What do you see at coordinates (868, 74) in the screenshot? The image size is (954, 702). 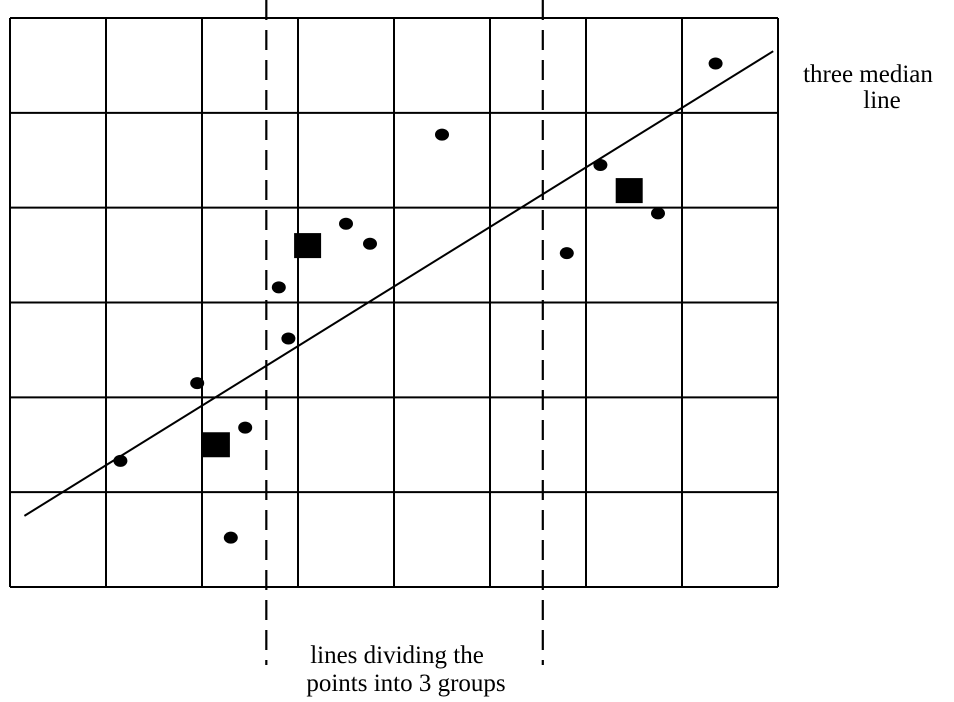 I see `median-line-label-line-1: three median` at bounding box center [868, 74].